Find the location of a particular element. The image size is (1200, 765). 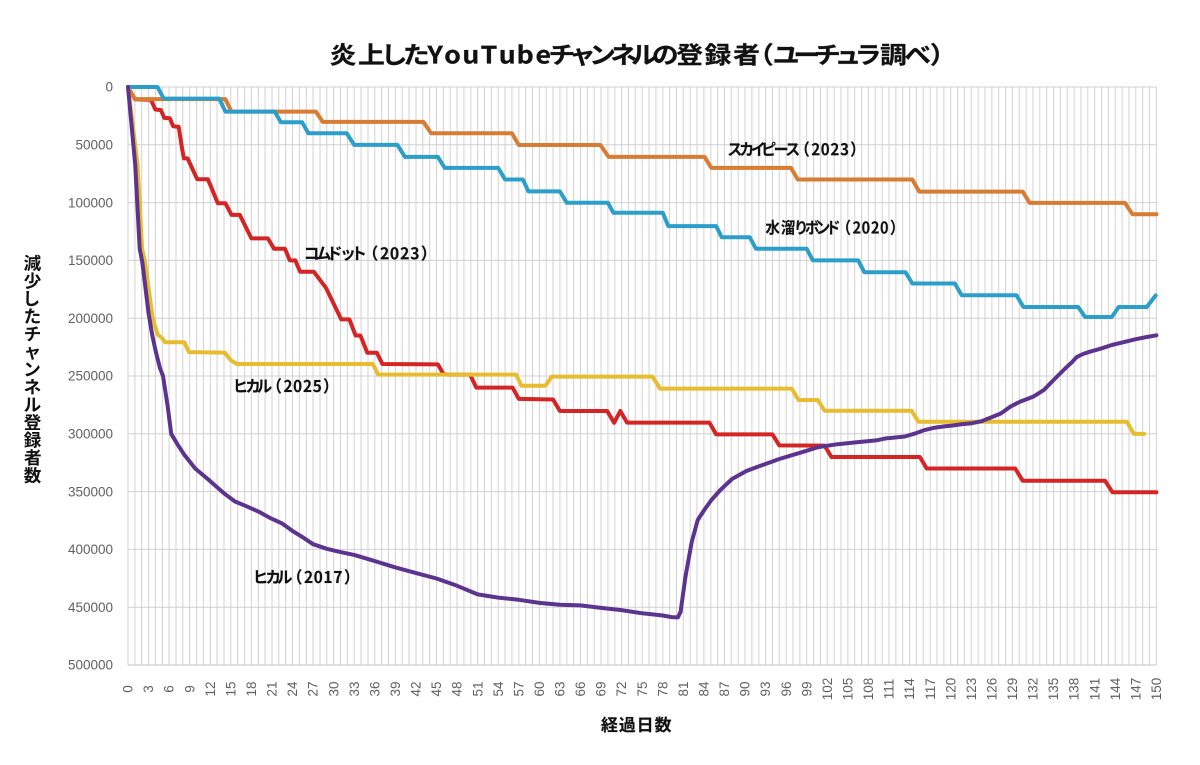

svg-text: 3 is located at coordinates (148, 689).